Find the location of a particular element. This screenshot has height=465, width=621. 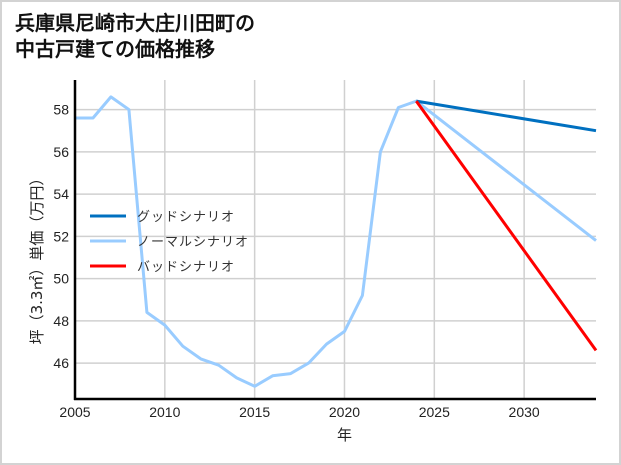

y-tick-label: 56 is located at coordinates (61, 152).